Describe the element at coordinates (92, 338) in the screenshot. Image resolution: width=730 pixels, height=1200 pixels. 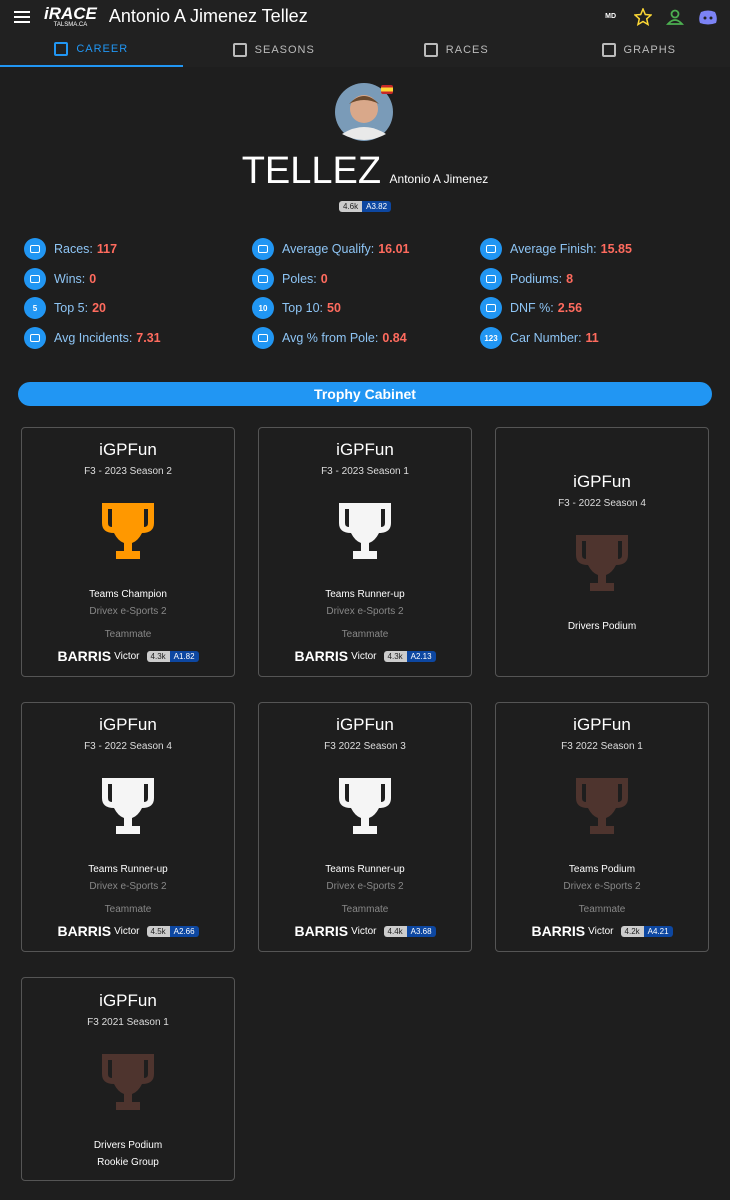
I see `stat: Avg Incidents: 7.31` at that location.